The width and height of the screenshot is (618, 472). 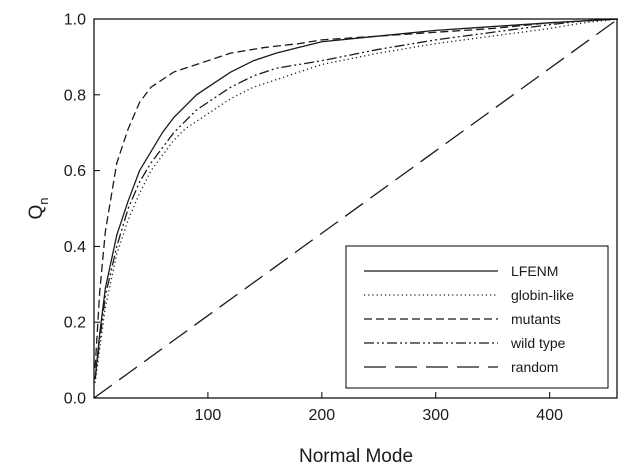 What do you see at coordinates (356, 456) in the screenshot?
I see `x-axis-label: Normal Mode` at bounding box center [356, 456].